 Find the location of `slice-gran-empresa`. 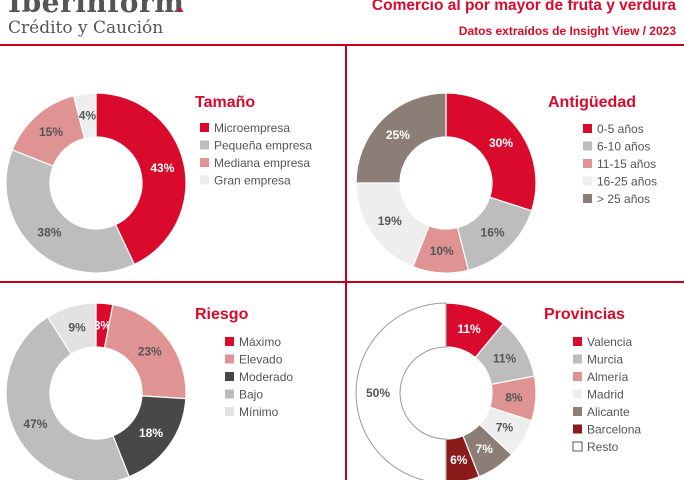

slice-gran-empresa is located at coordinates (84, 116).